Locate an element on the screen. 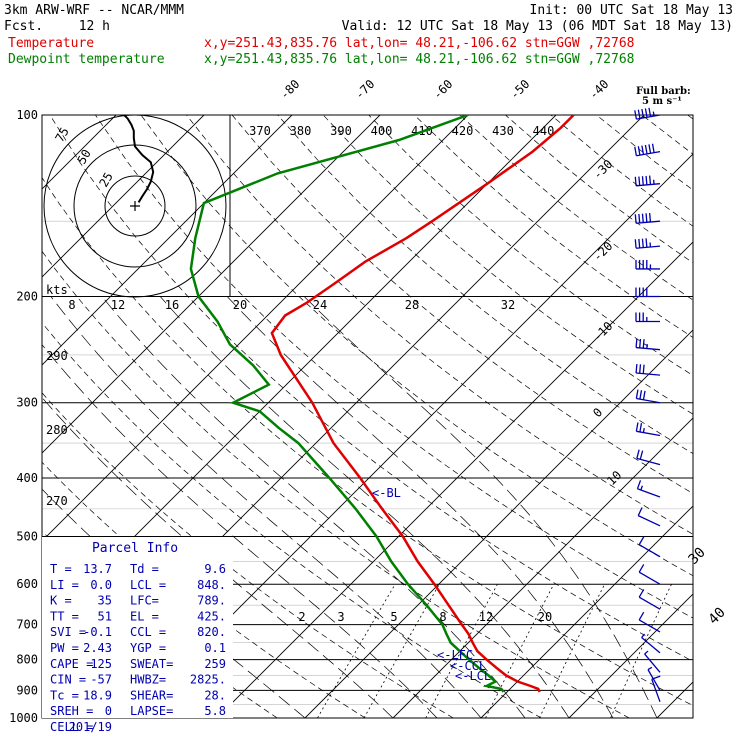 This screenshot has height=740, width=740. dry-adiabat-label-280: 280 is located at coordinates (57, 430).